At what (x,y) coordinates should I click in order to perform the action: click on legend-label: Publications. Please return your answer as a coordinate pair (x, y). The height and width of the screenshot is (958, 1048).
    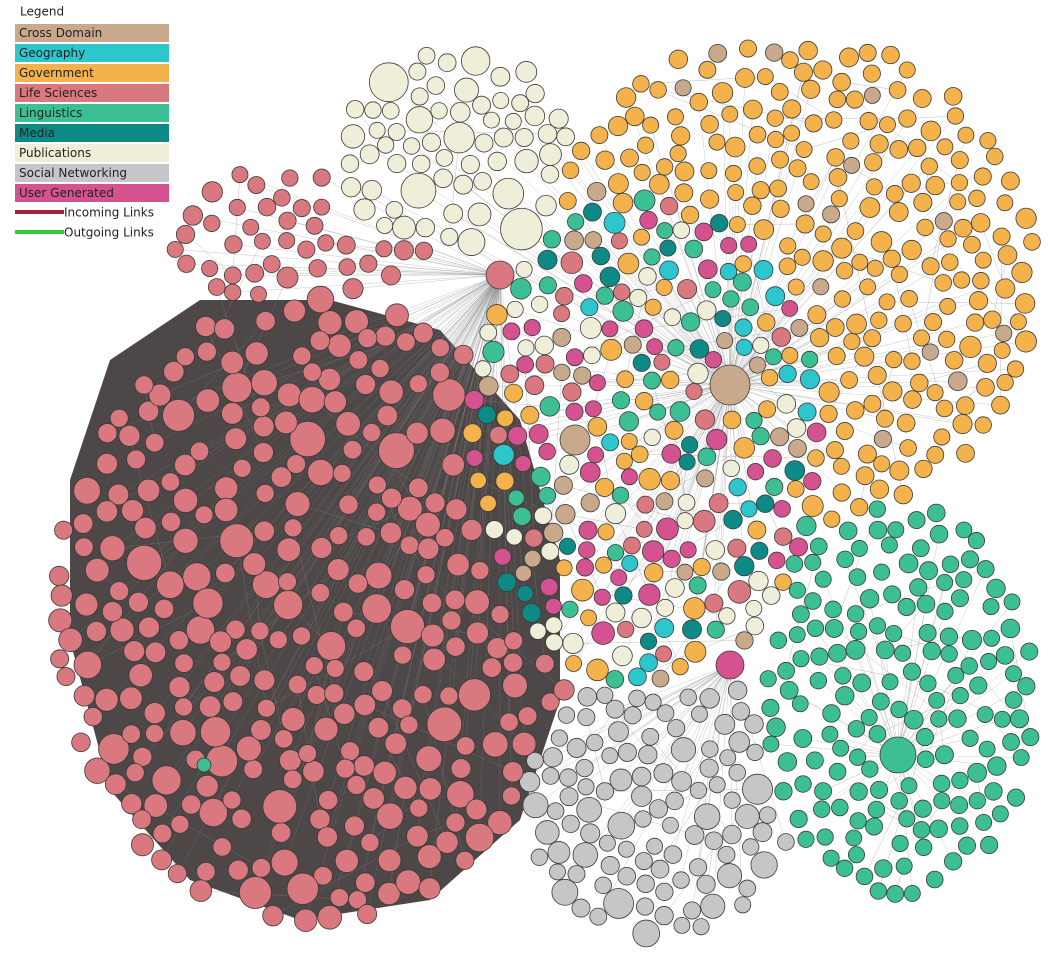
    Looking at the image, I should click on (55, 153).